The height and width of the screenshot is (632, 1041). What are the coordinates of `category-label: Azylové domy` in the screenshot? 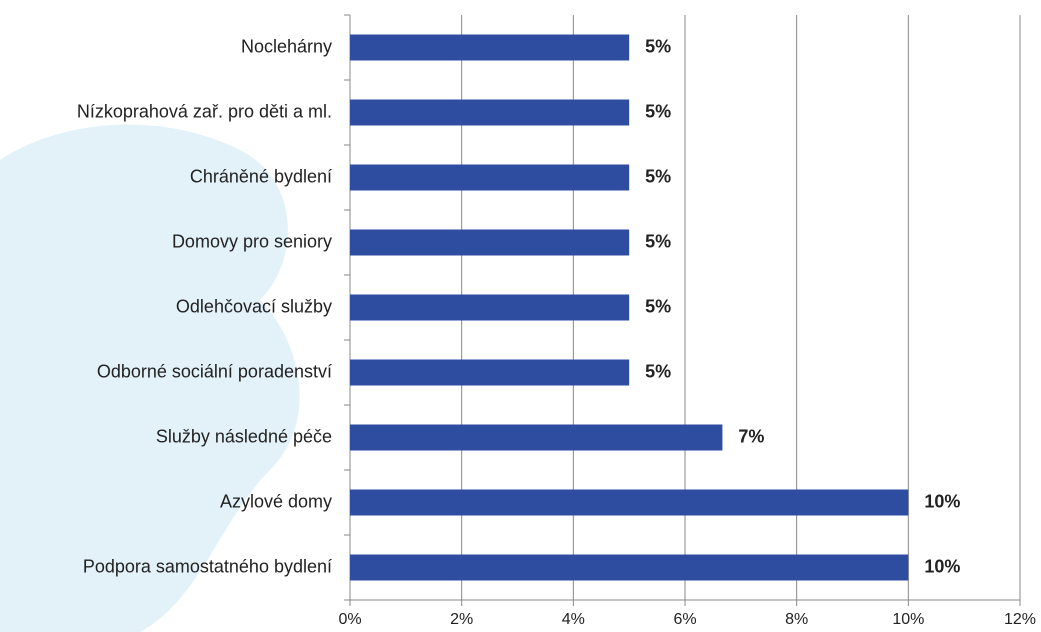 It's located at (276, 501).